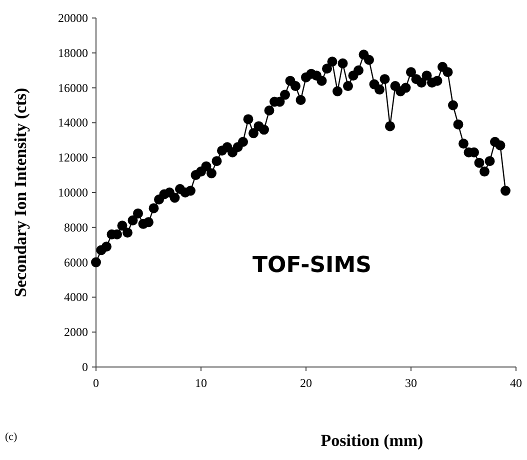 The width and height of the screenshot is (527, 460). What do you see at coordinates (306, 383) in the screenshot?
I see `x-tick-label: 20` at bounding box center [306, 383].